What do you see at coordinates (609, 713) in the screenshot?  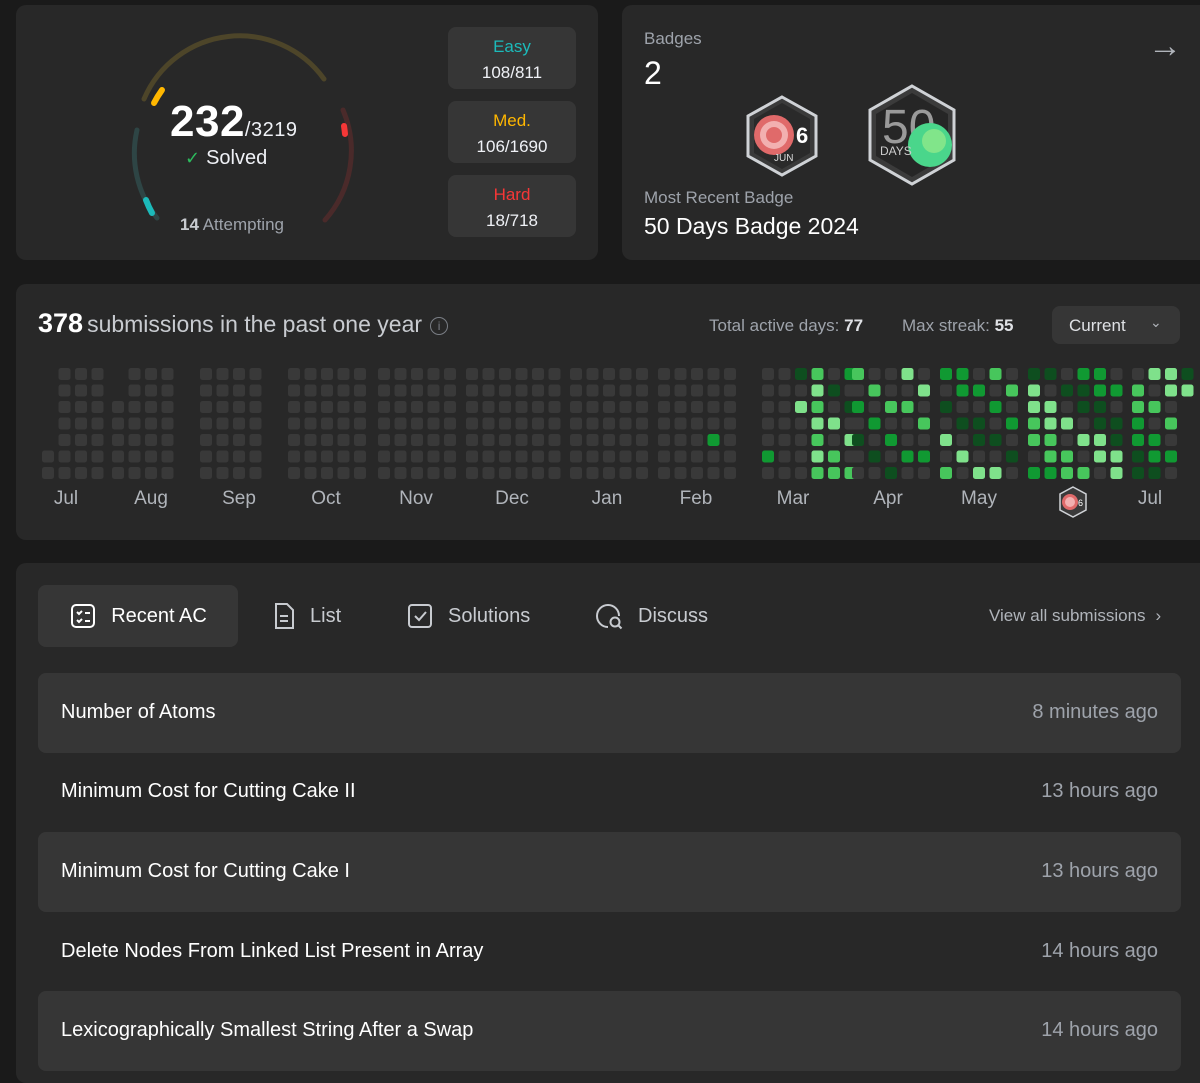 I see `submission-row: Number of Atoms 8 minutes ago` at bounding box center [609, 713].